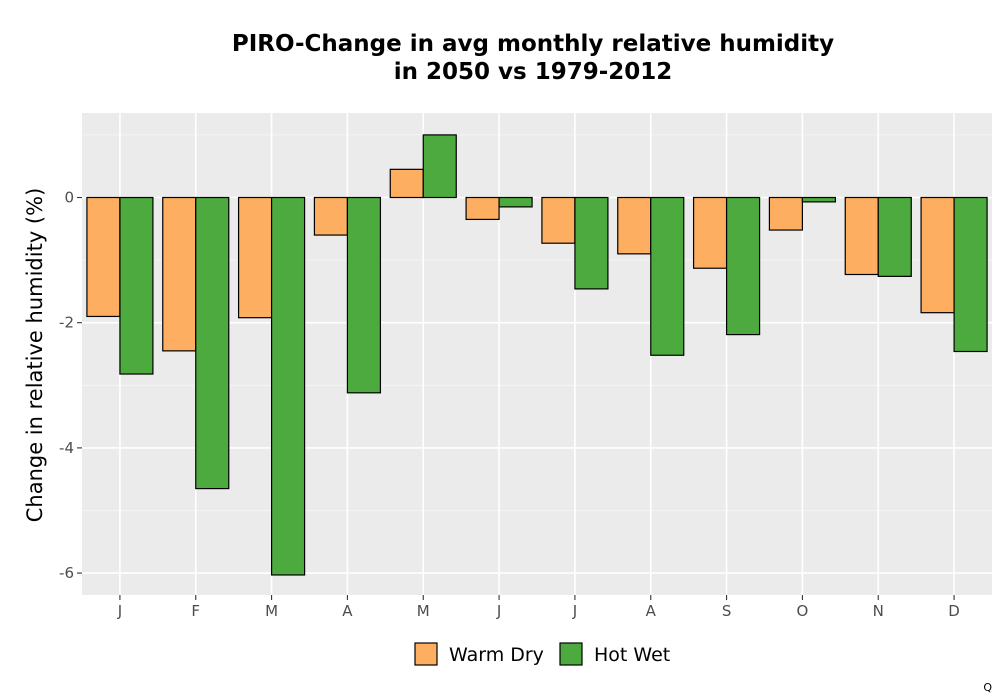 Image resolution: width=1000 pixels, height=700 pixels. I want to click on y-tick-label: 0, so click(69, 198).